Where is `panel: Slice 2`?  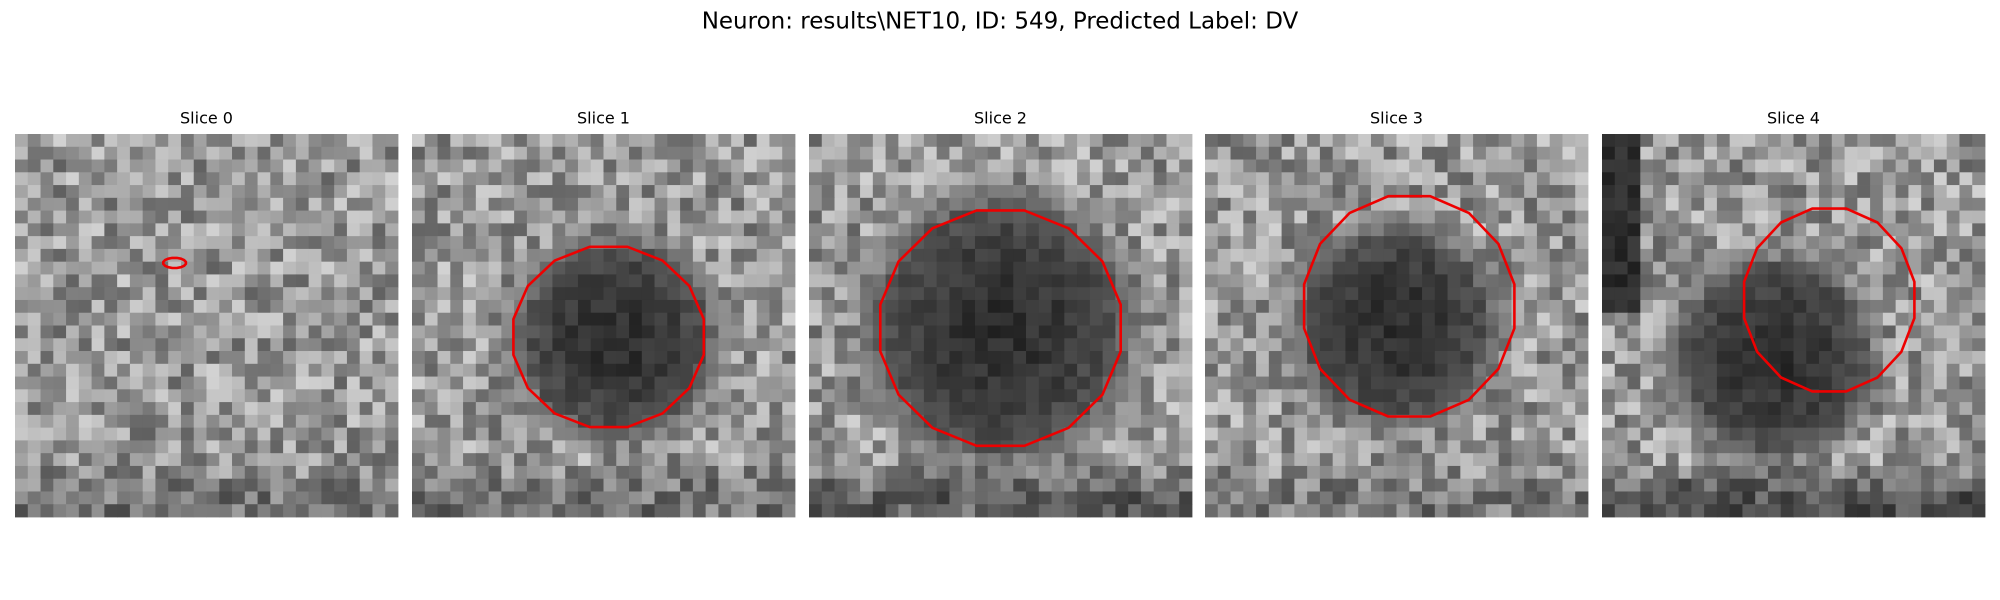
panel: Slice 2 is located at coordinates (1001, 313).